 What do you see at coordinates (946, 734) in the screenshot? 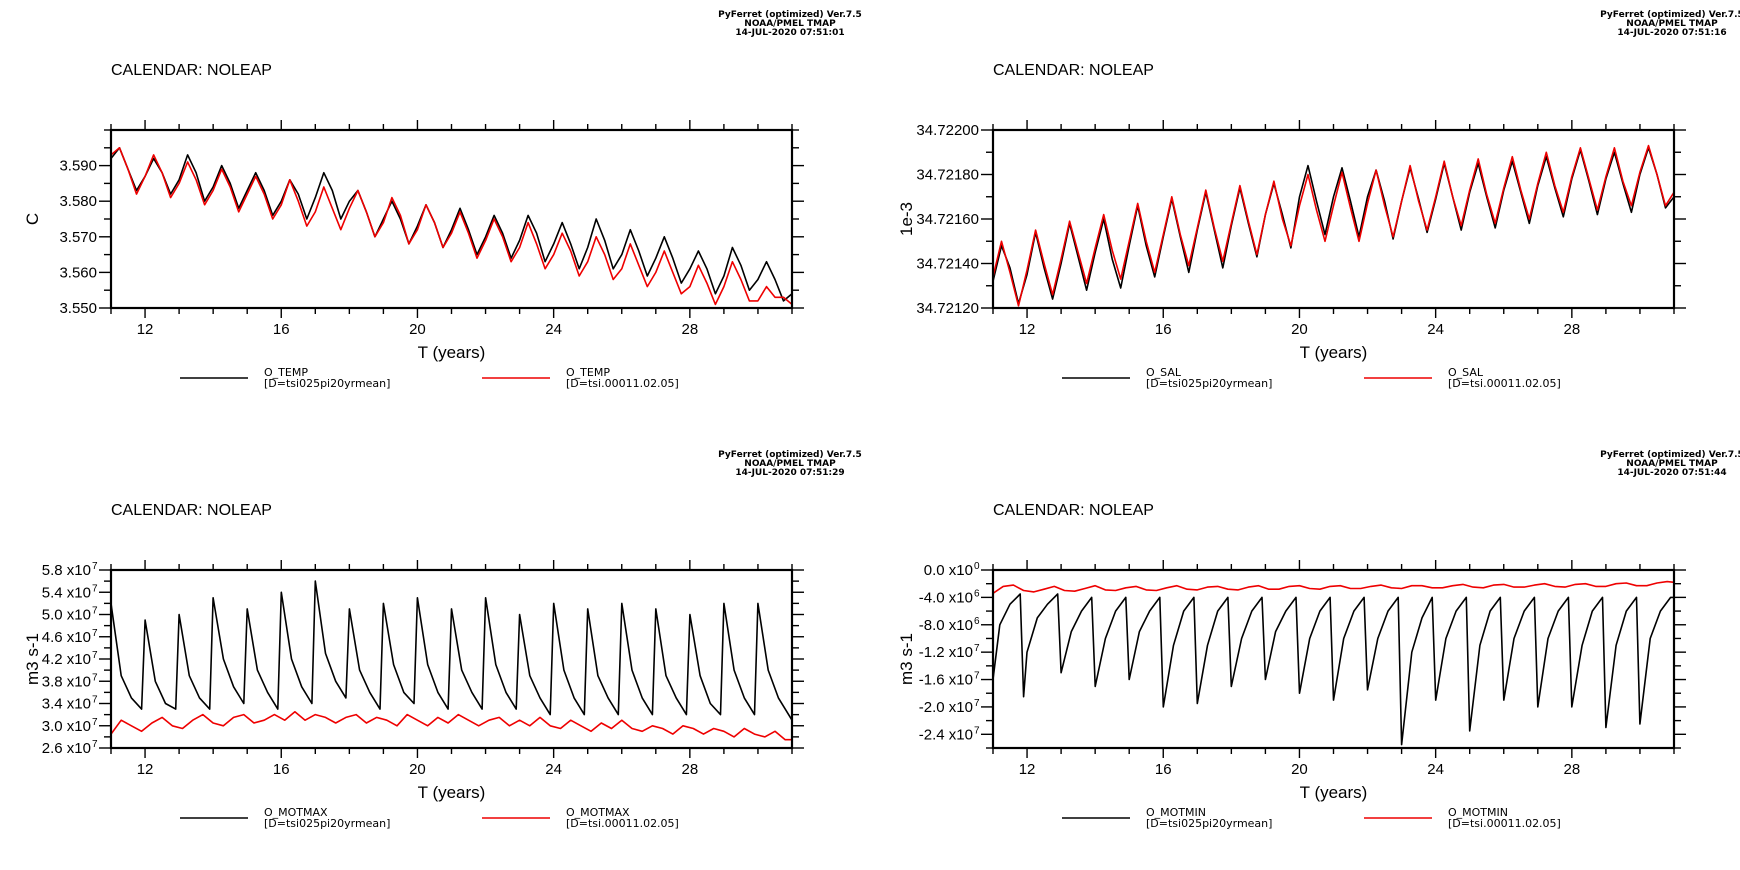
I see `y-tick-label: -2.4 x10` at bounding box center [946, 734].